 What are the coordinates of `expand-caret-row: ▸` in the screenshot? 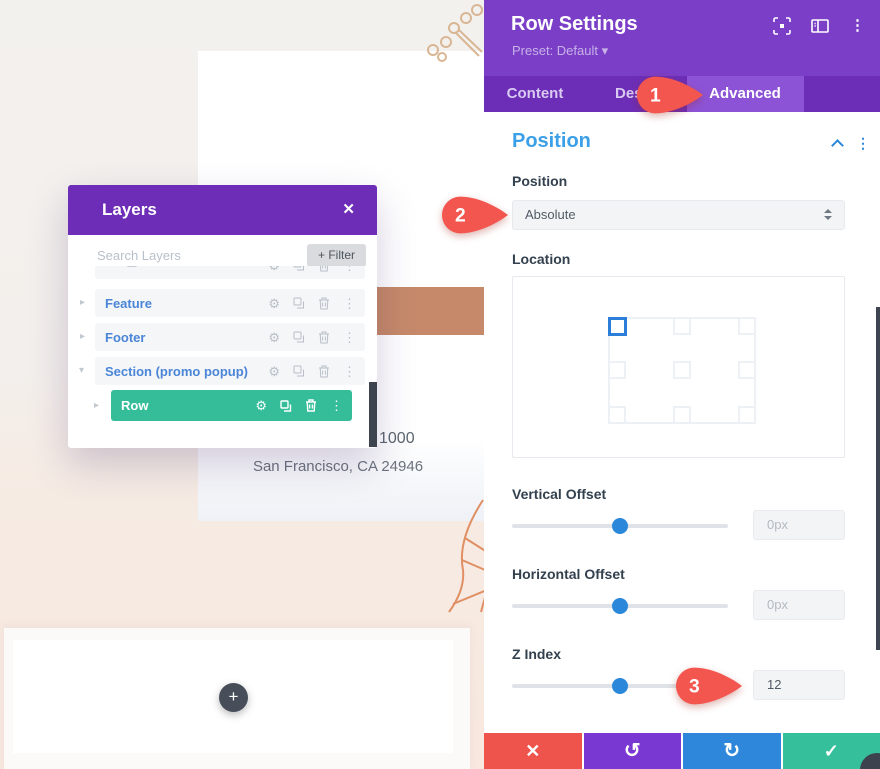 It's located at (97, 405).